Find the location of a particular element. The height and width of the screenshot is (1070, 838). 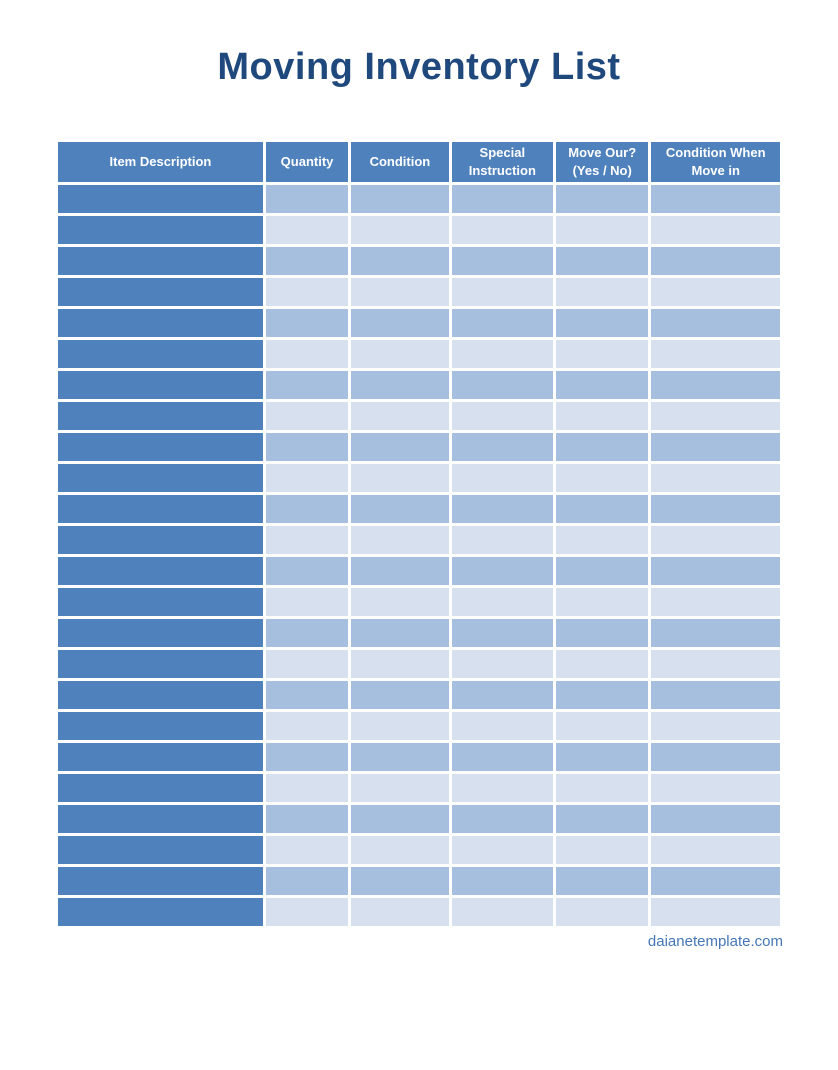

page-title: Moving Inventory List is located at coordinates (419, 67).